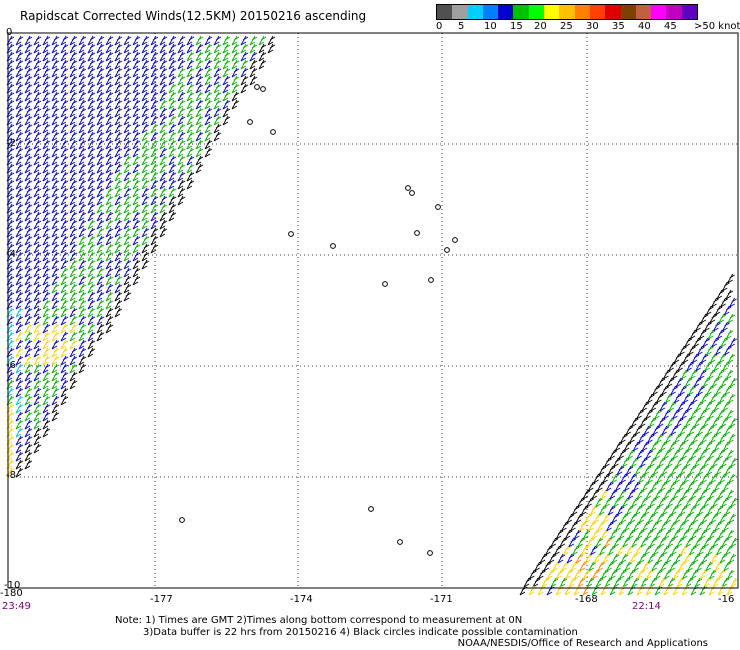  Describe the element at coordinates (670, 26) in the screenshot. I see `legend-label: 45` at that location.